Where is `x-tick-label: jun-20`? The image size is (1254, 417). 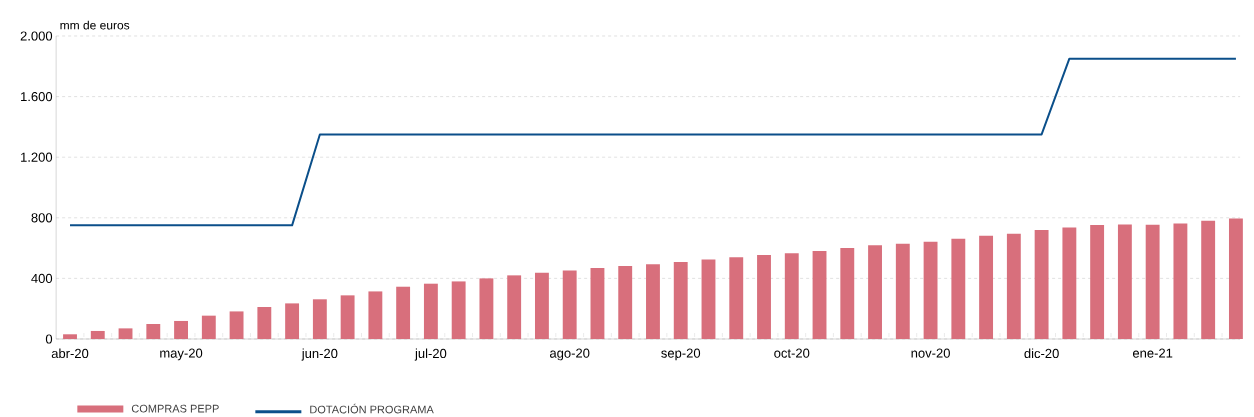
x-tick-label: jun-20 is located at coordinates (319, 354).